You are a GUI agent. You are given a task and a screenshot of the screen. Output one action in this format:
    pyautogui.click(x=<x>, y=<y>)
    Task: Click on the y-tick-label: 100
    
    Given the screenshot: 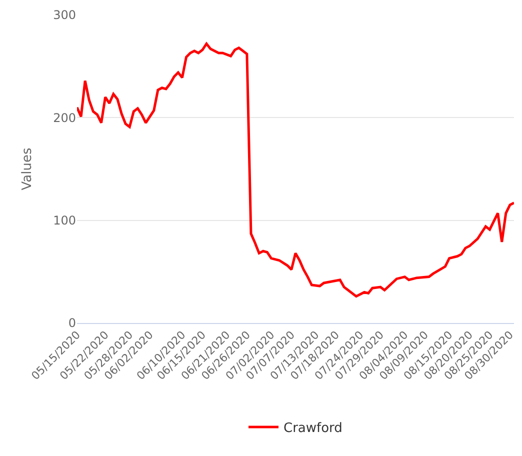 What is the action you would take?
    pyautogui.click(x=64, y=221)
    